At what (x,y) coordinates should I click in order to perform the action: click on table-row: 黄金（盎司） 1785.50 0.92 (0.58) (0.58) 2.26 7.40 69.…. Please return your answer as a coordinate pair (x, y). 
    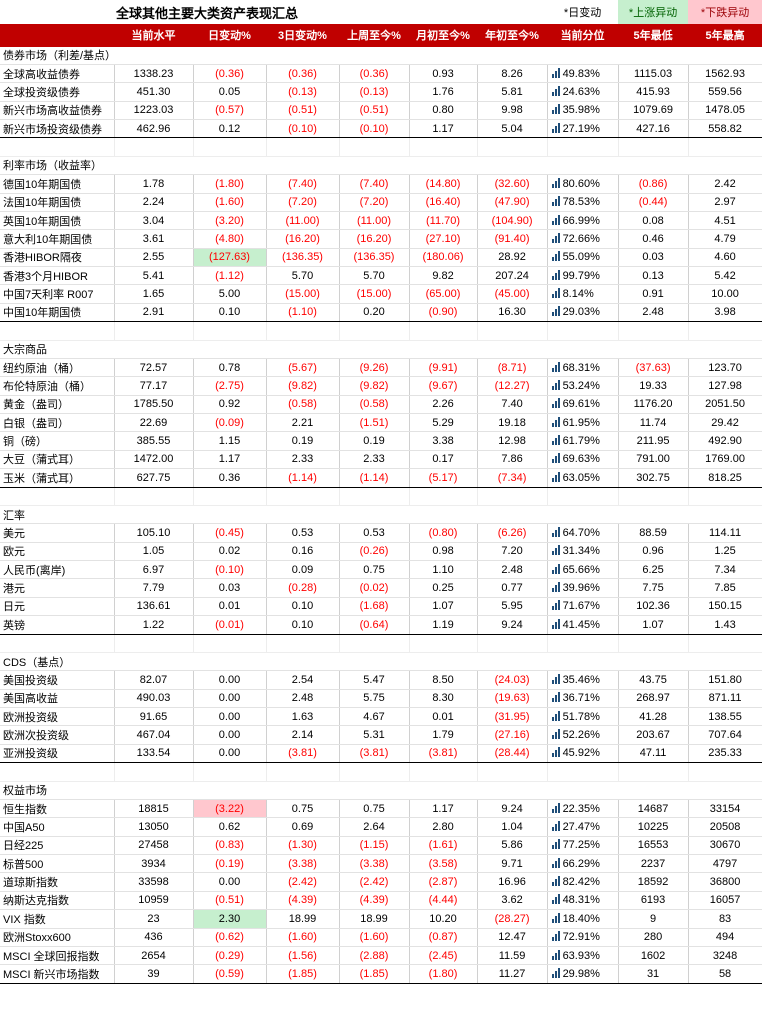
    Looking at the image, I should click on (381, 405).